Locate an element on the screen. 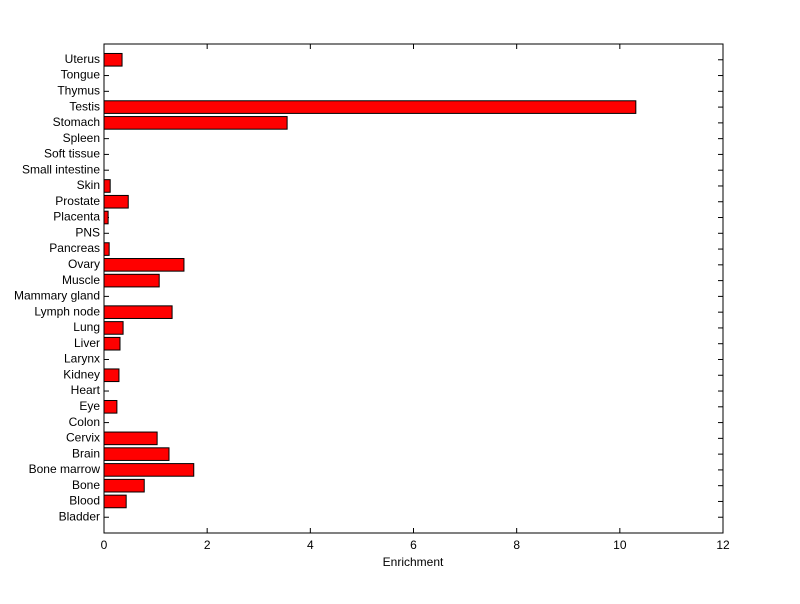  y-tick-label: Colon is located at coordinates (84, 422).